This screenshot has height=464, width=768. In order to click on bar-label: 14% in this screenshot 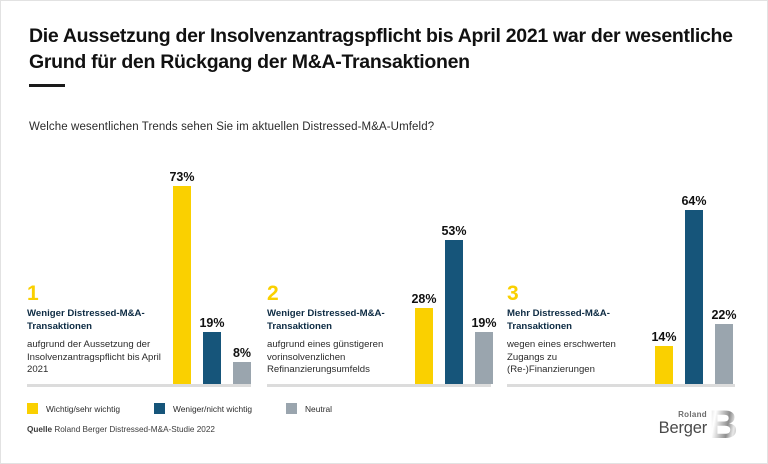, I will do `click(664, 337)`.